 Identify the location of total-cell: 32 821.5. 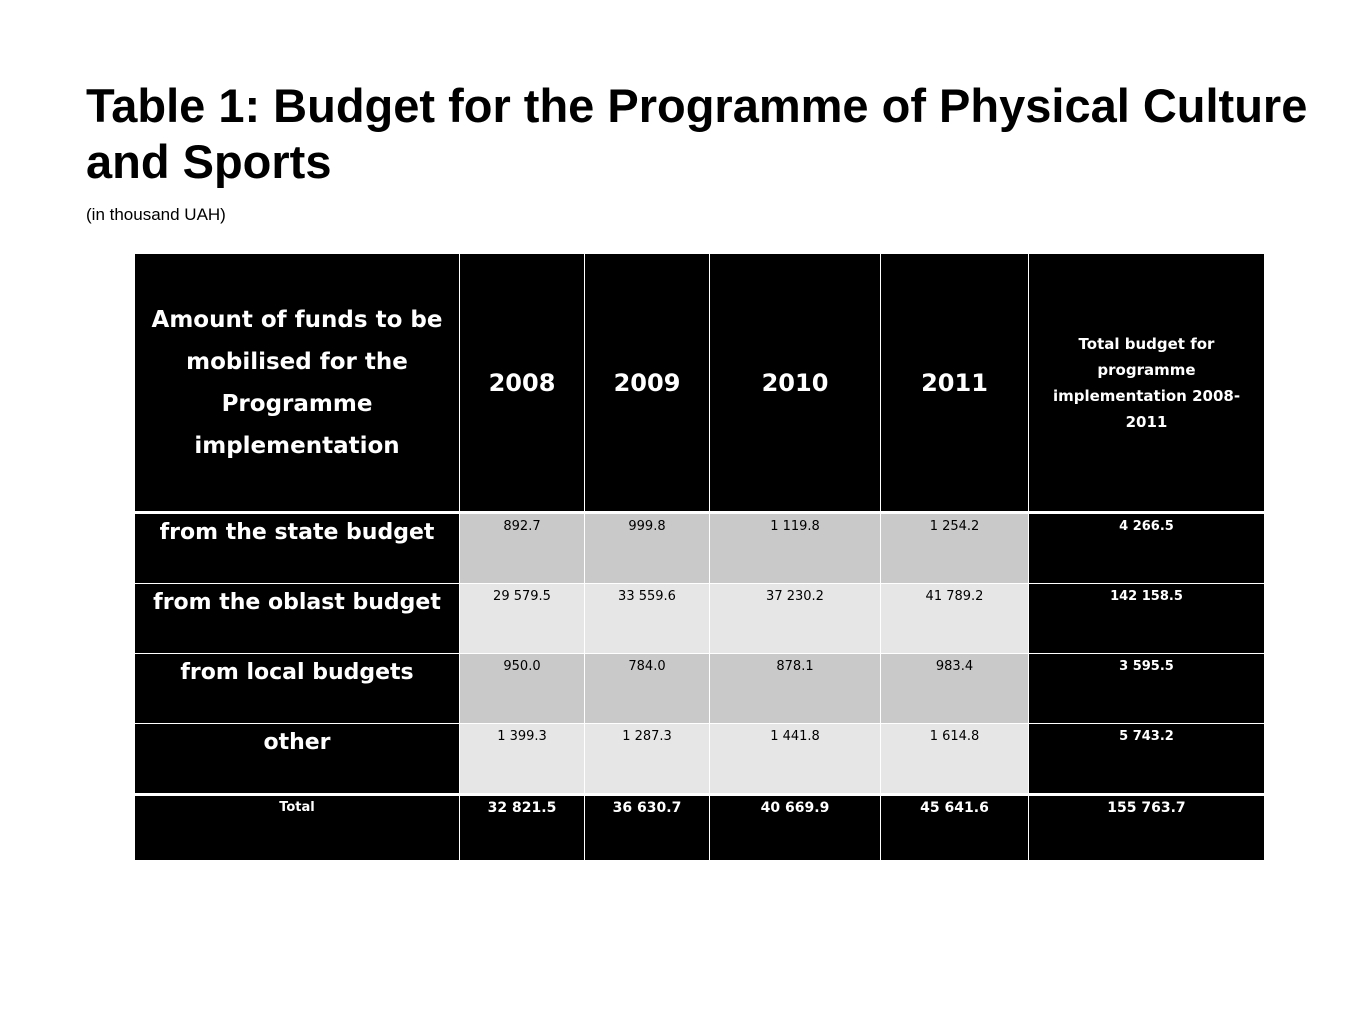
(522, 827).